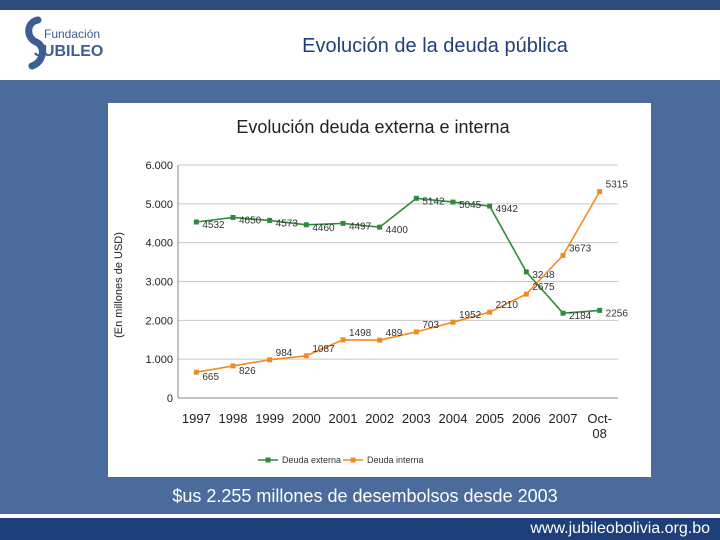 Image resolution: width=720 pixels, height=540 pixels. What do you see at coordinates (247, 371) in the screenshot?
I see `data-label: 826` at bounding box center [247, 371].